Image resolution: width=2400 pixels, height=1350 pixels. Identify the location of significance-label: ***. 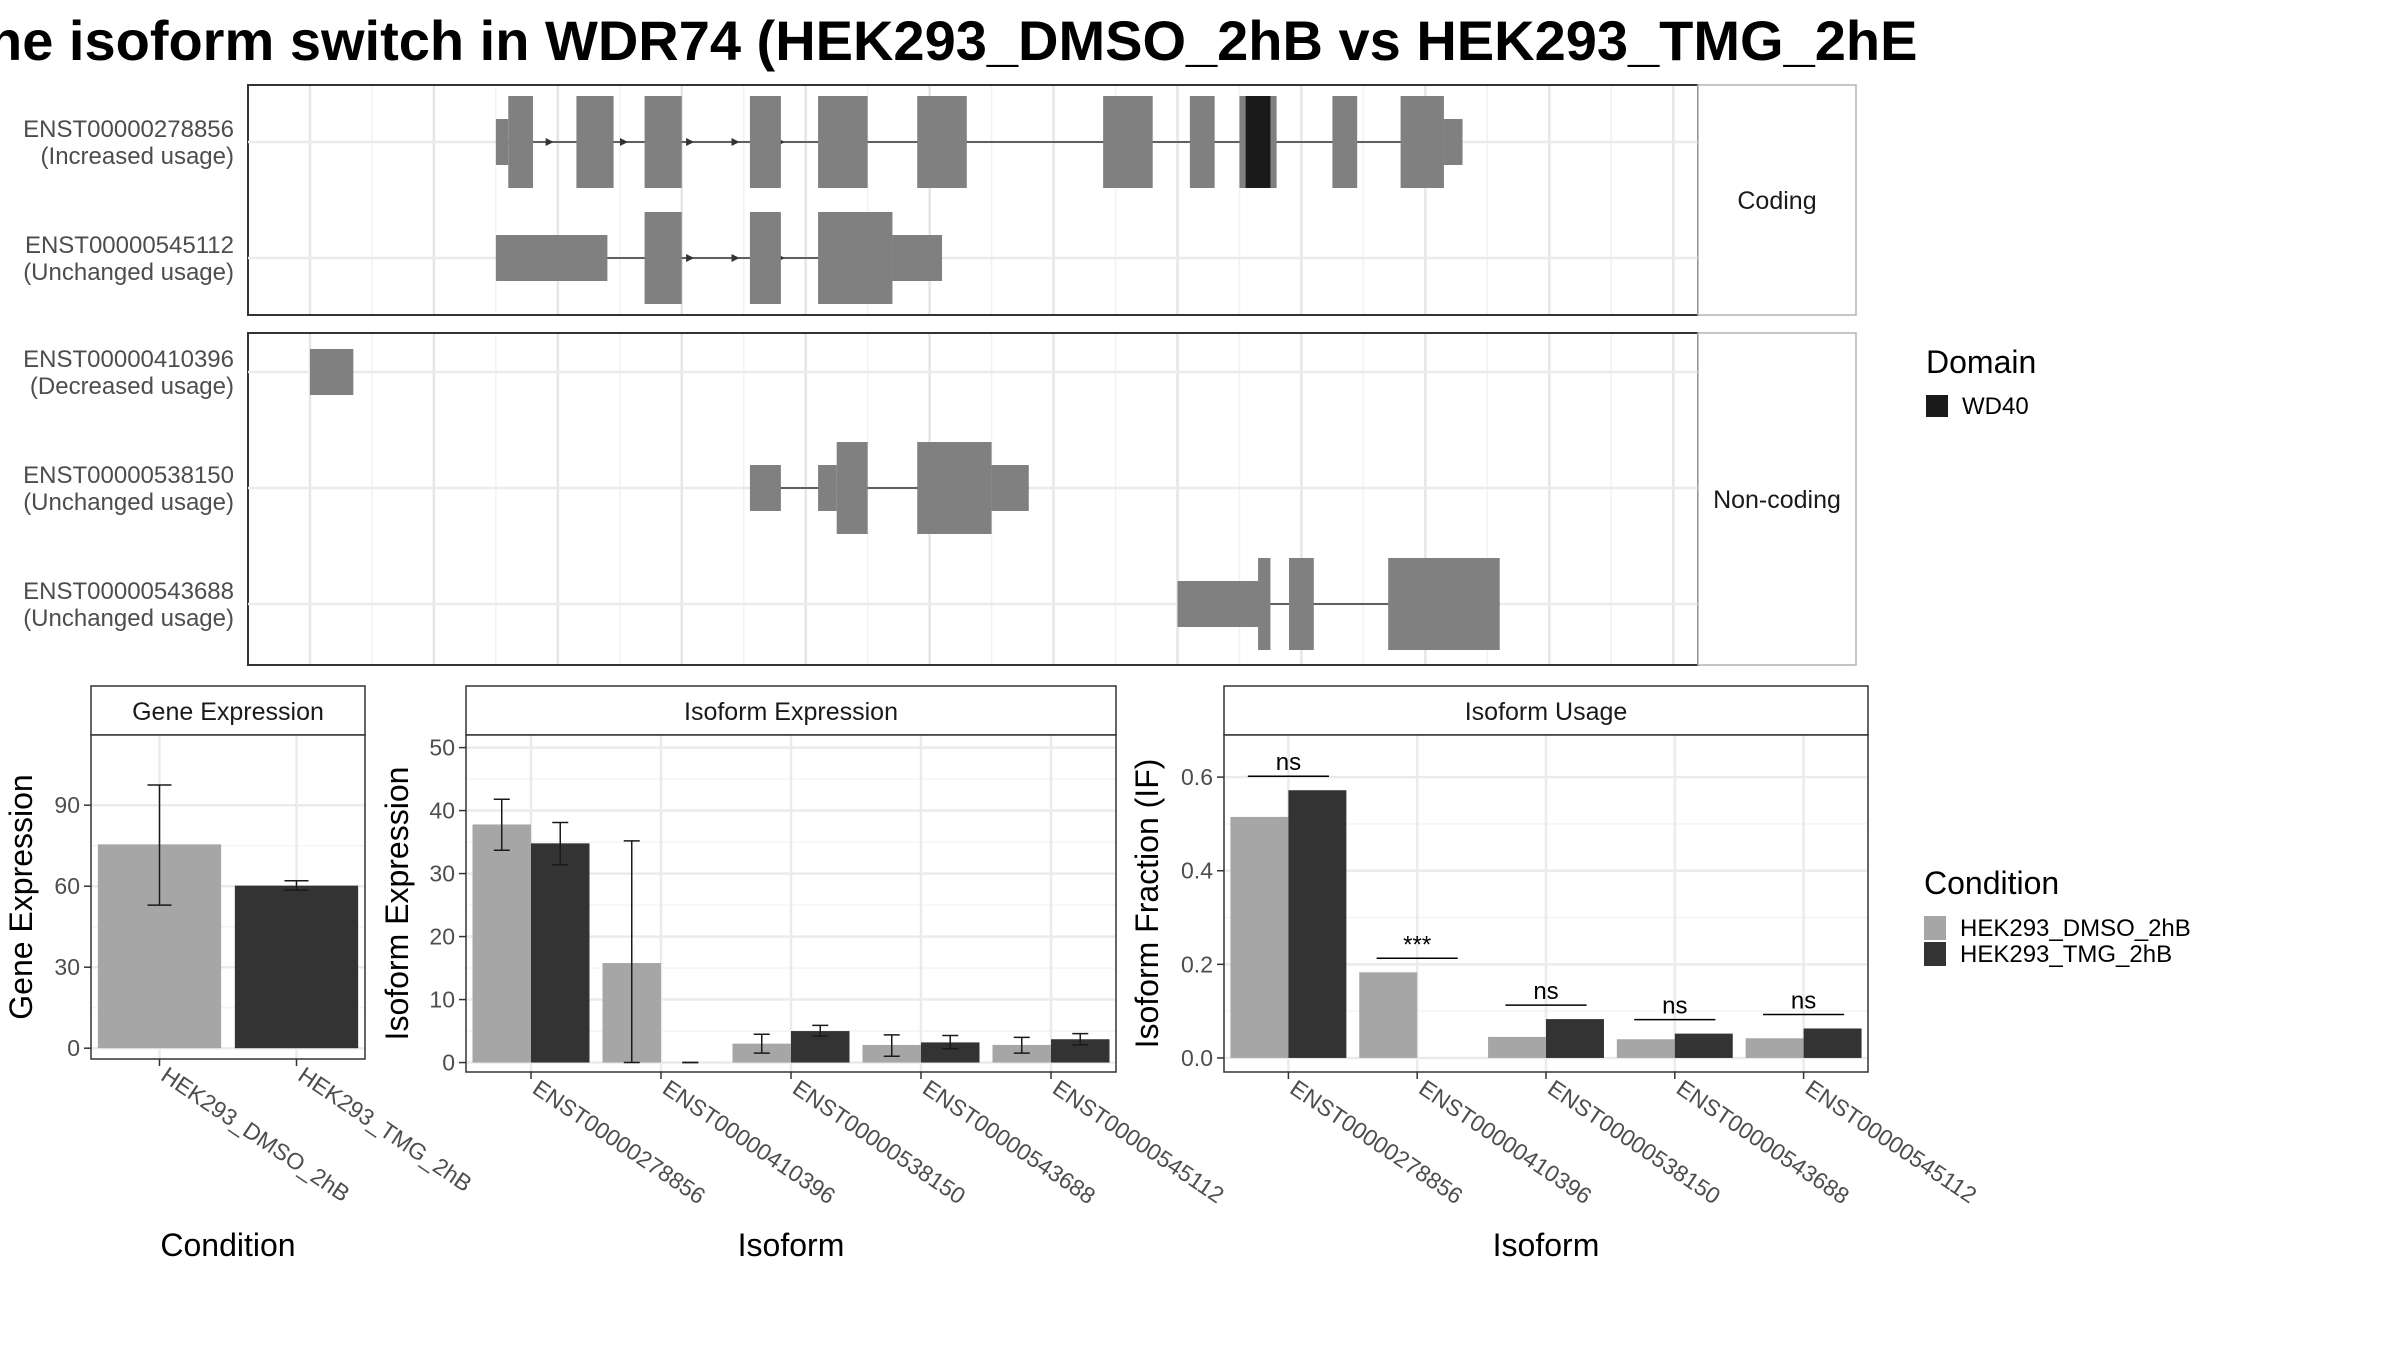
(1417, 944).